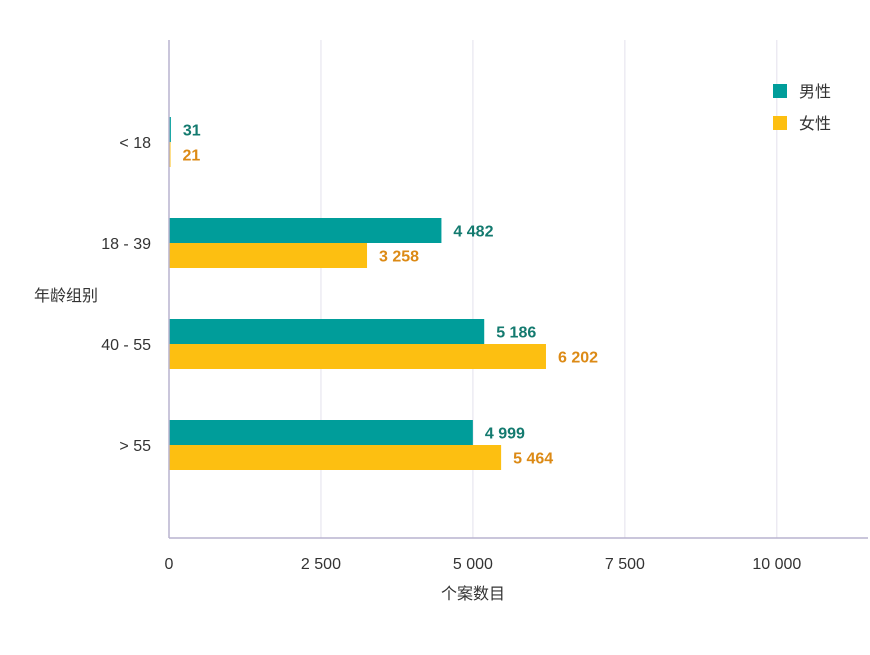 The width and height of the screenshot is (870, 655). I want to click on x-tick-label: 10 000, so click(776, 564).